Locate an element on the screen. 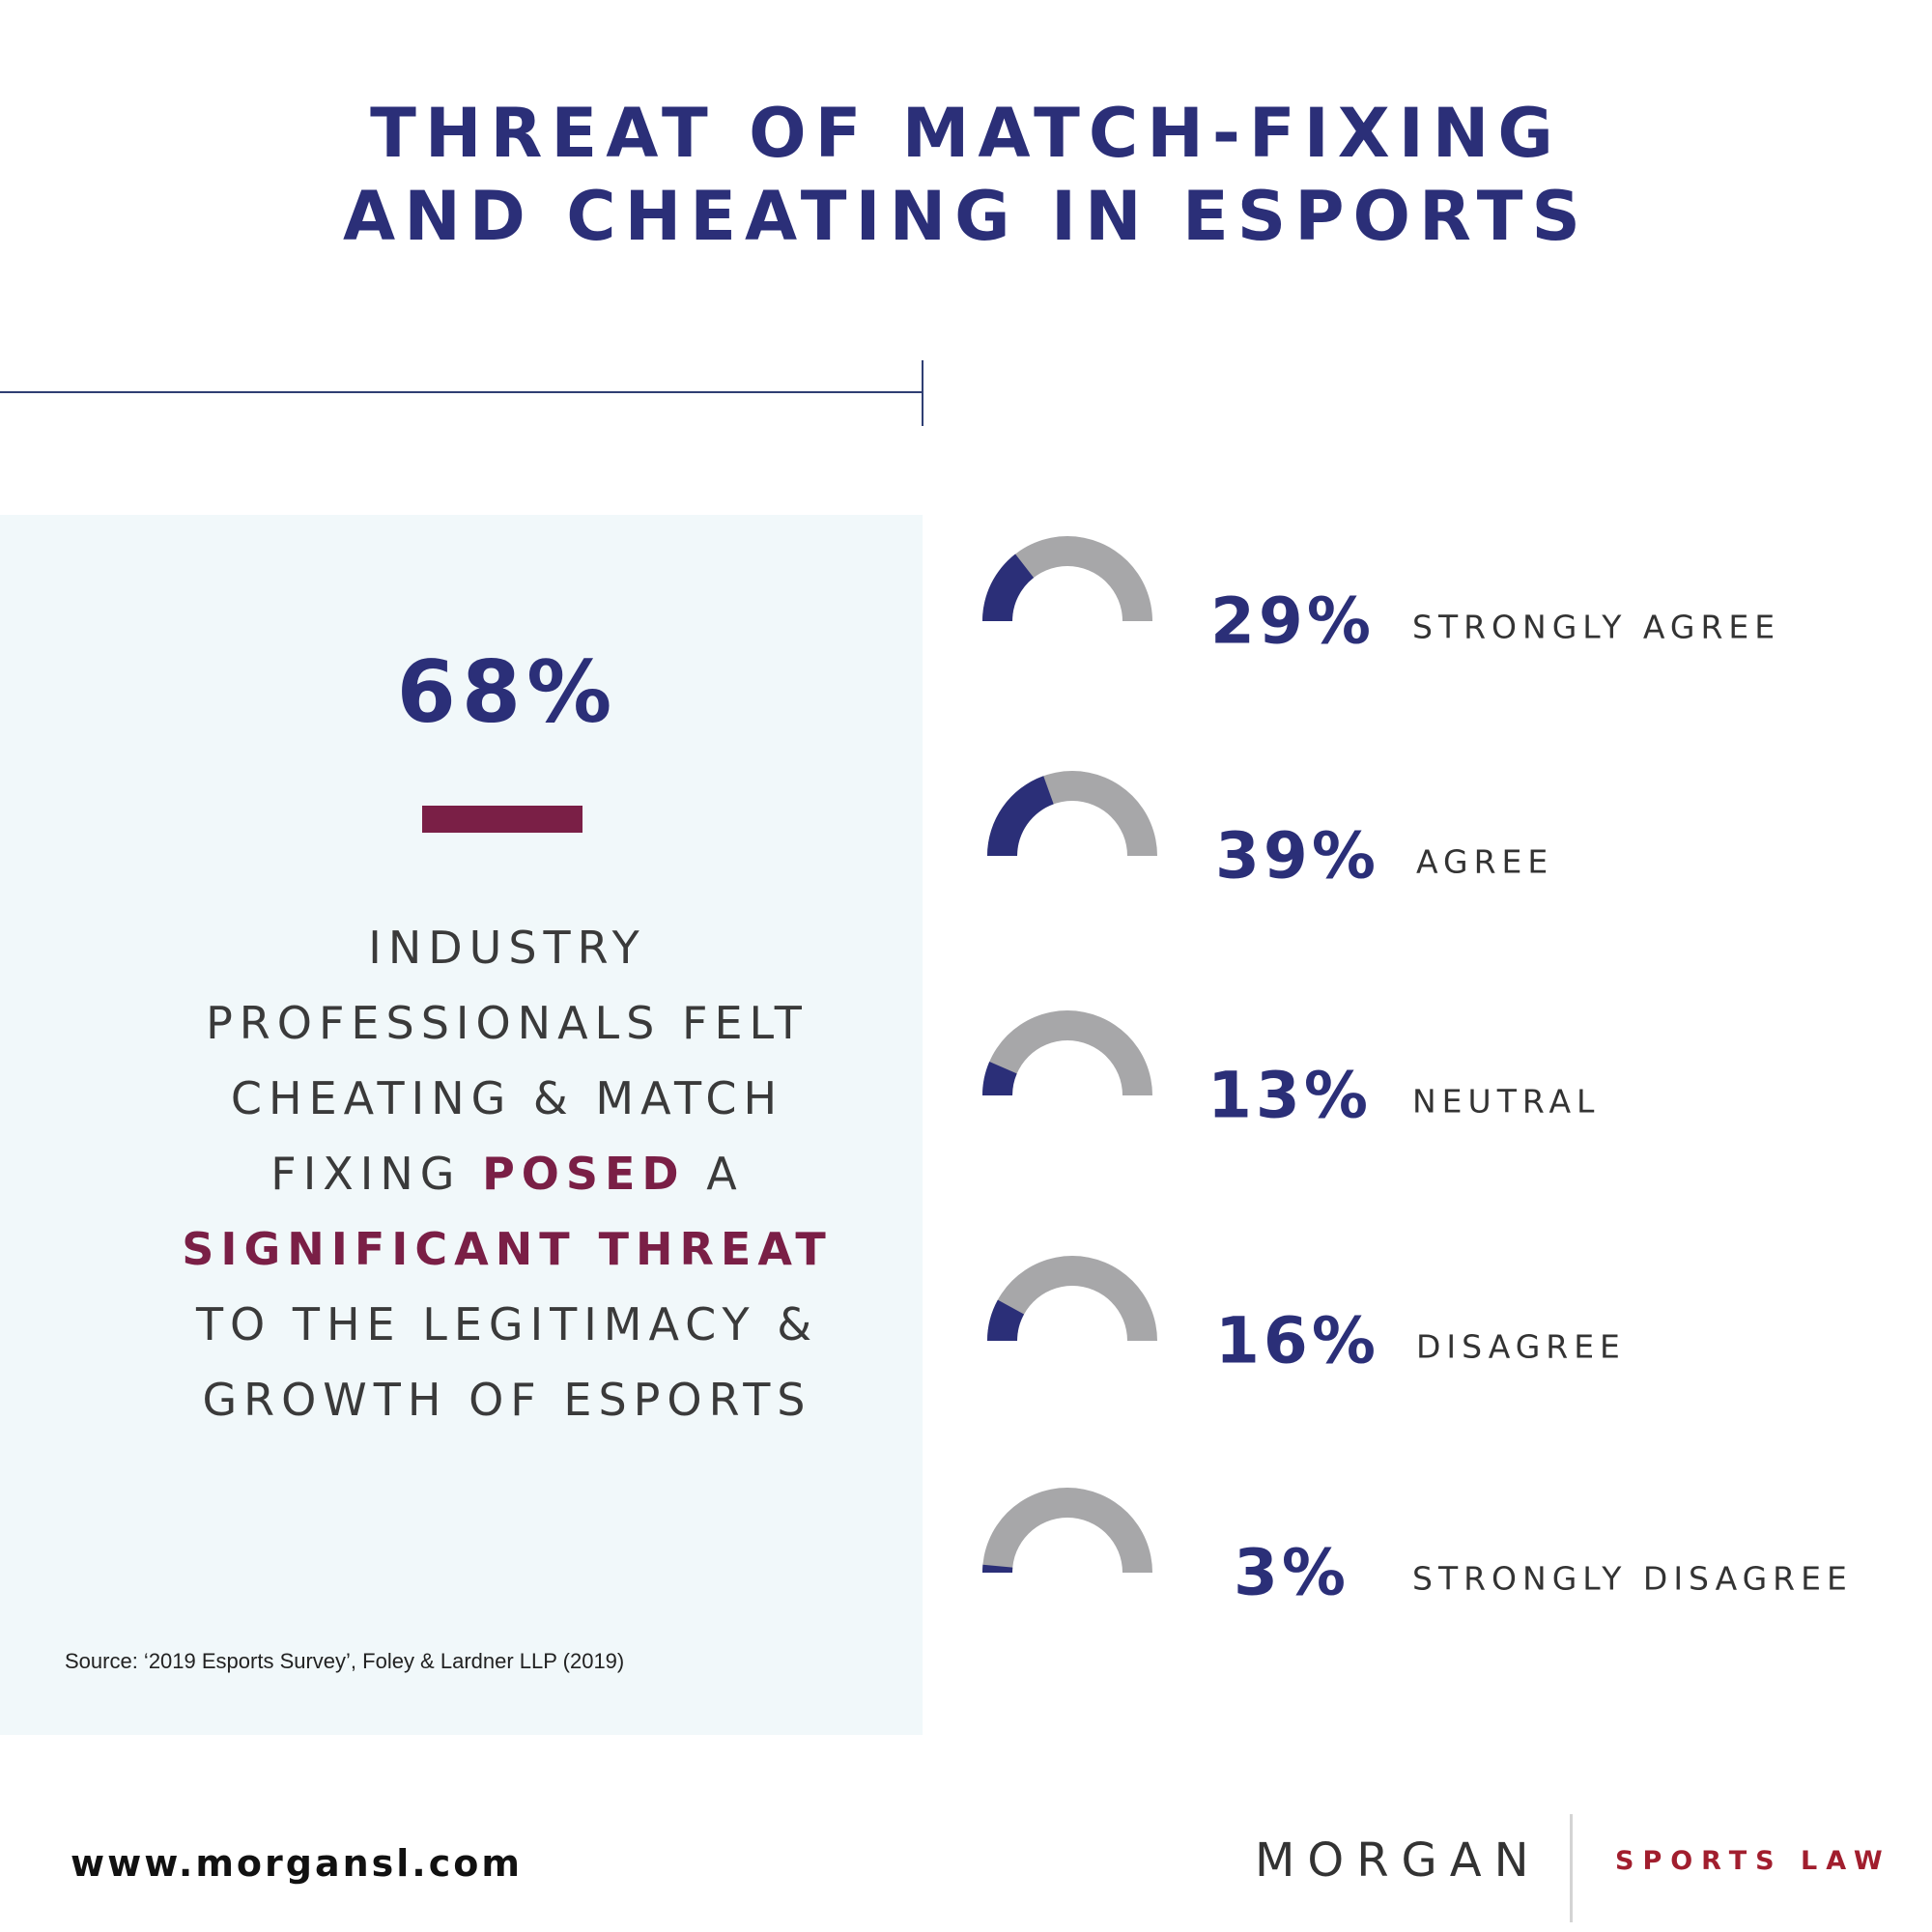  divider-vertical is located at coordinates (922, 393).